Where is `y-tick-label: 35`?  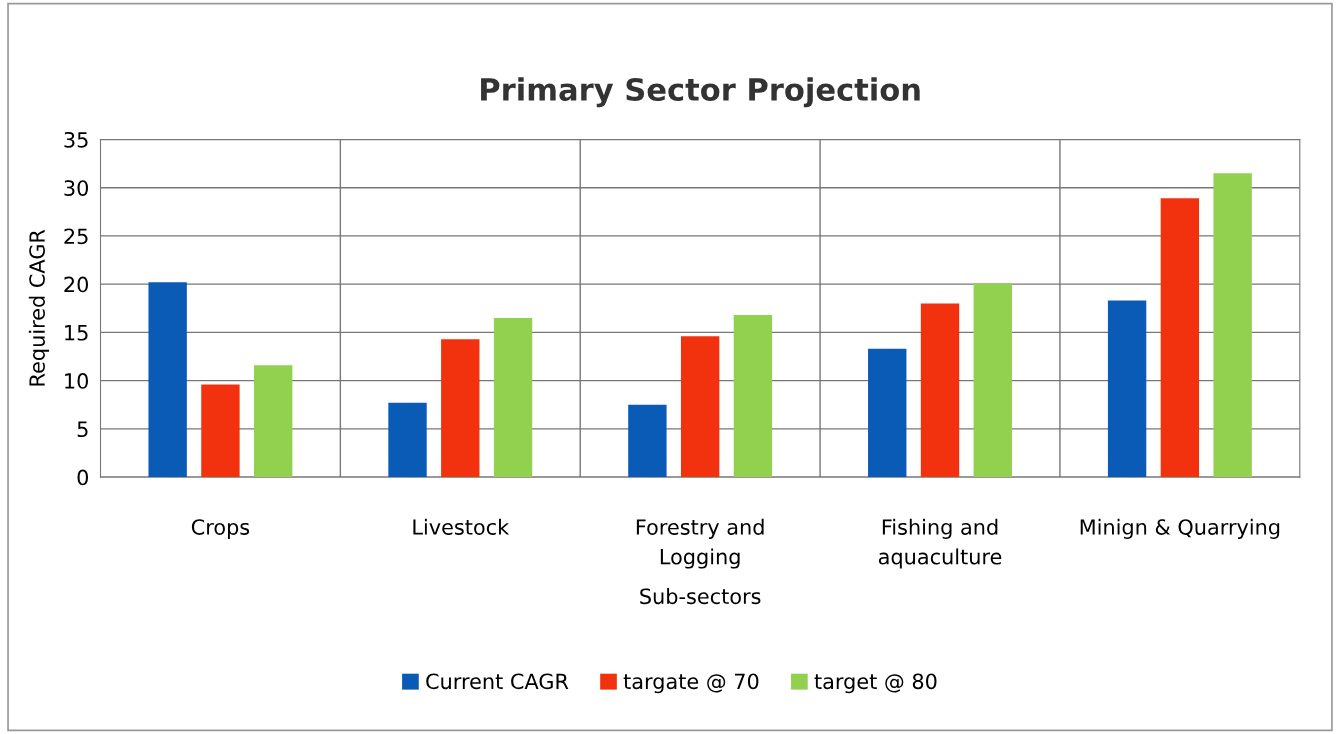 y-tick-label: 35 is located at coordinates (76, 139).